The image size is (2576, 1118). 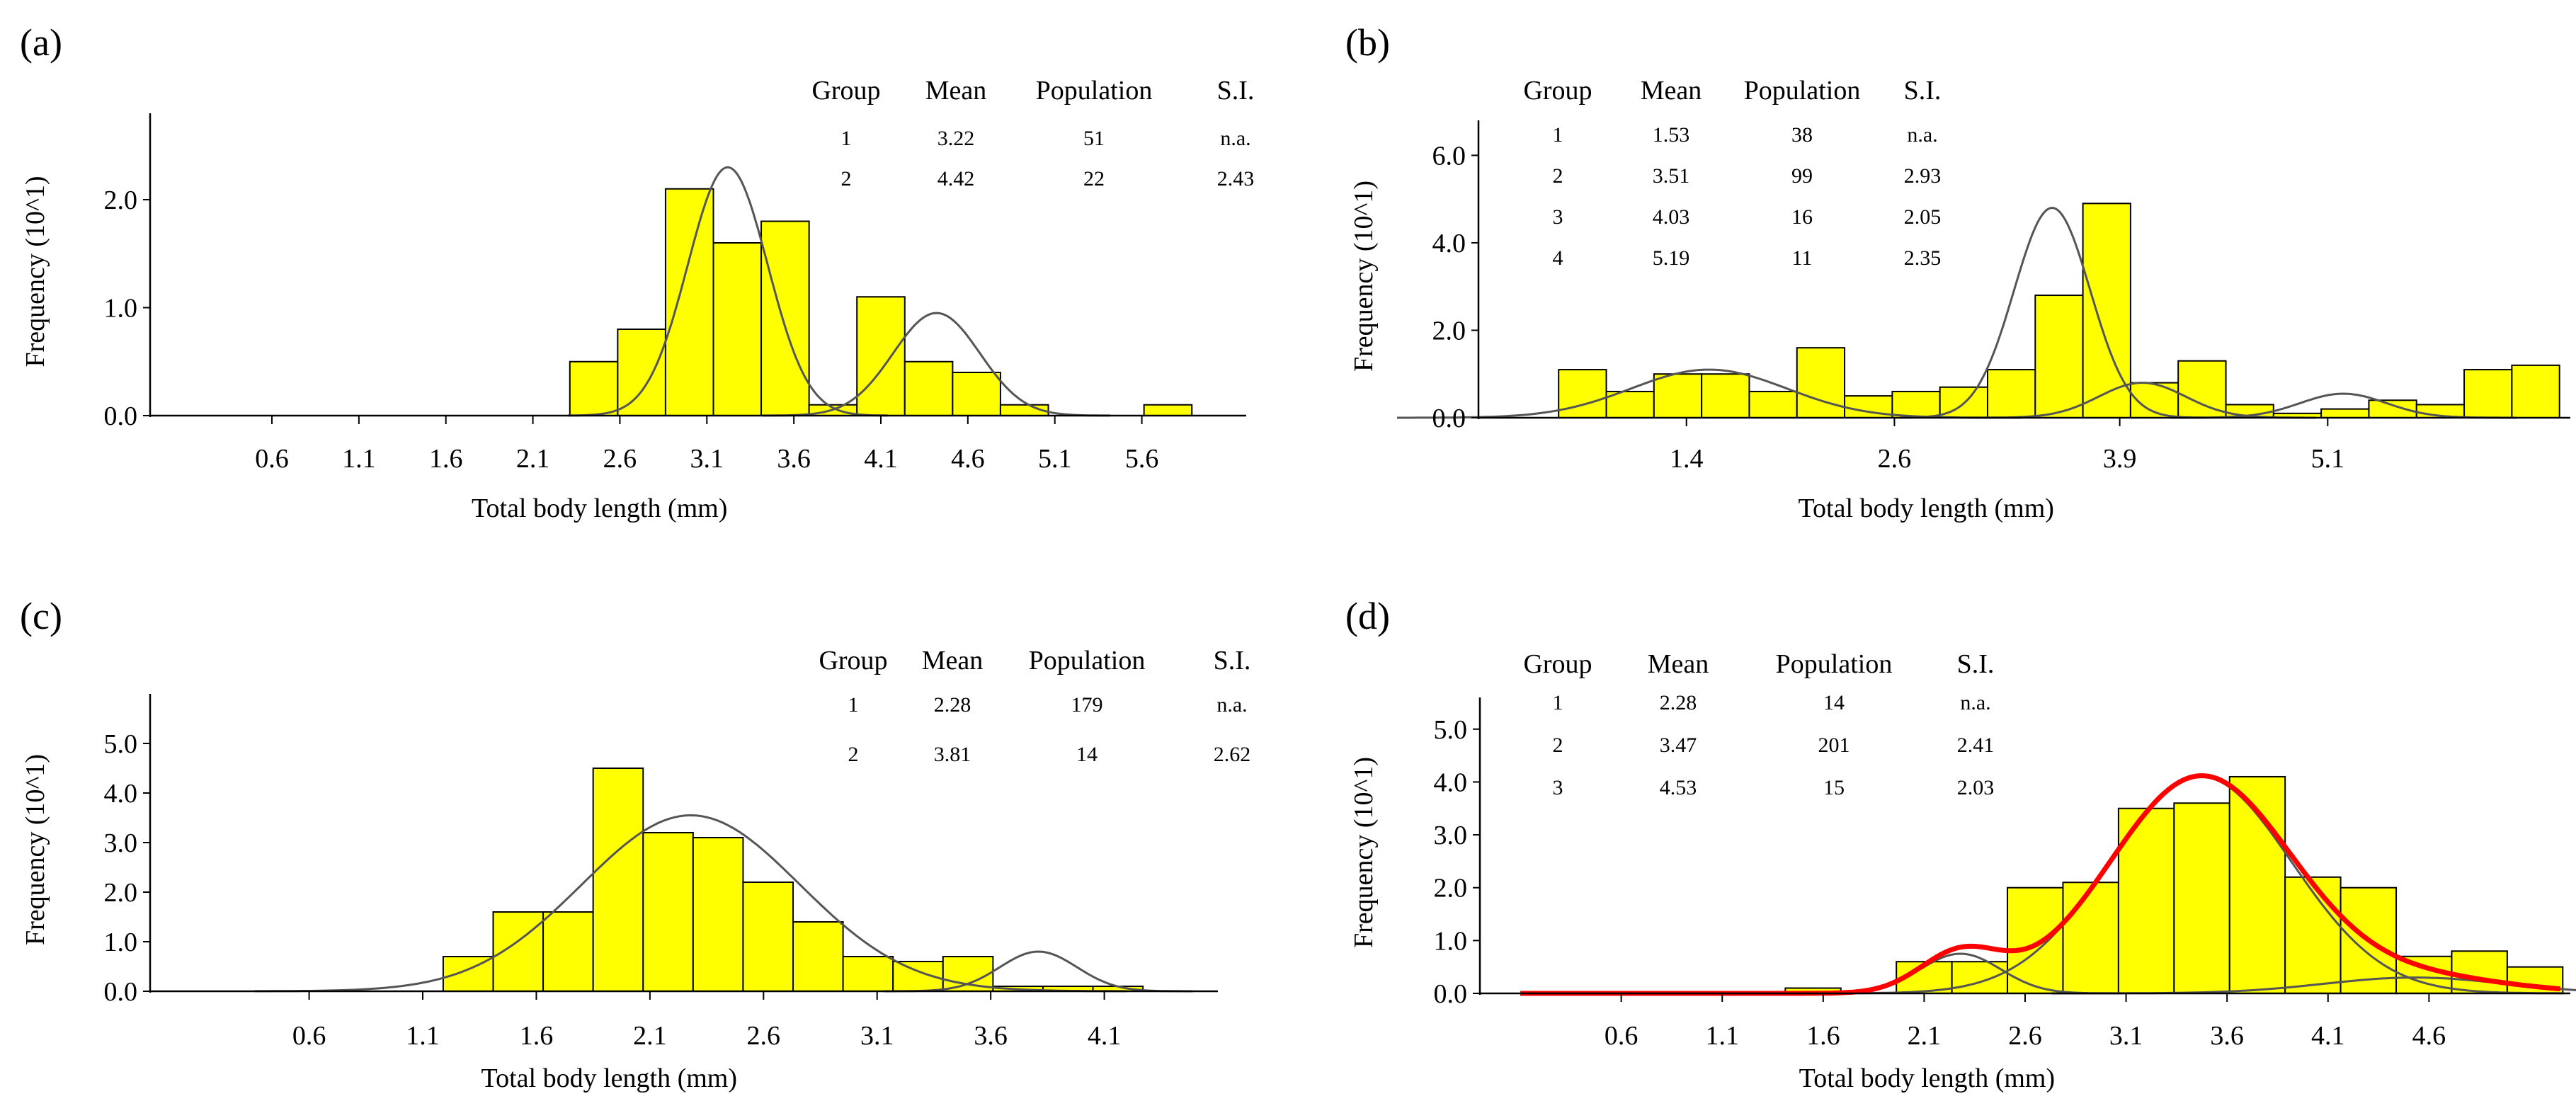 What do you see at coordinates (1679, 788) in the screenshot?
I see `table-cell: 4.53` at bounding box center [1679, 788].